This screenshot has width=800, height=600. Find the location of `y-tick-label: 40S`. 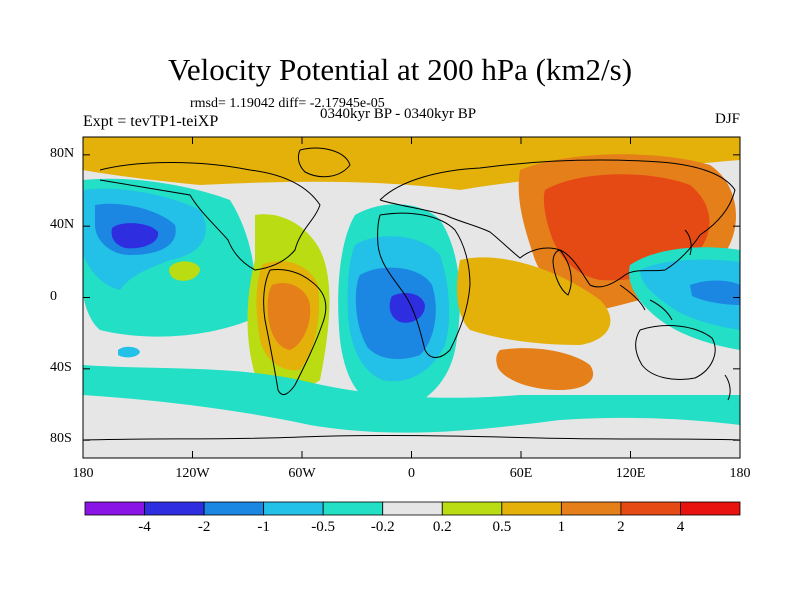

y-tick-label: 40S is located at coordinates (61, 367).